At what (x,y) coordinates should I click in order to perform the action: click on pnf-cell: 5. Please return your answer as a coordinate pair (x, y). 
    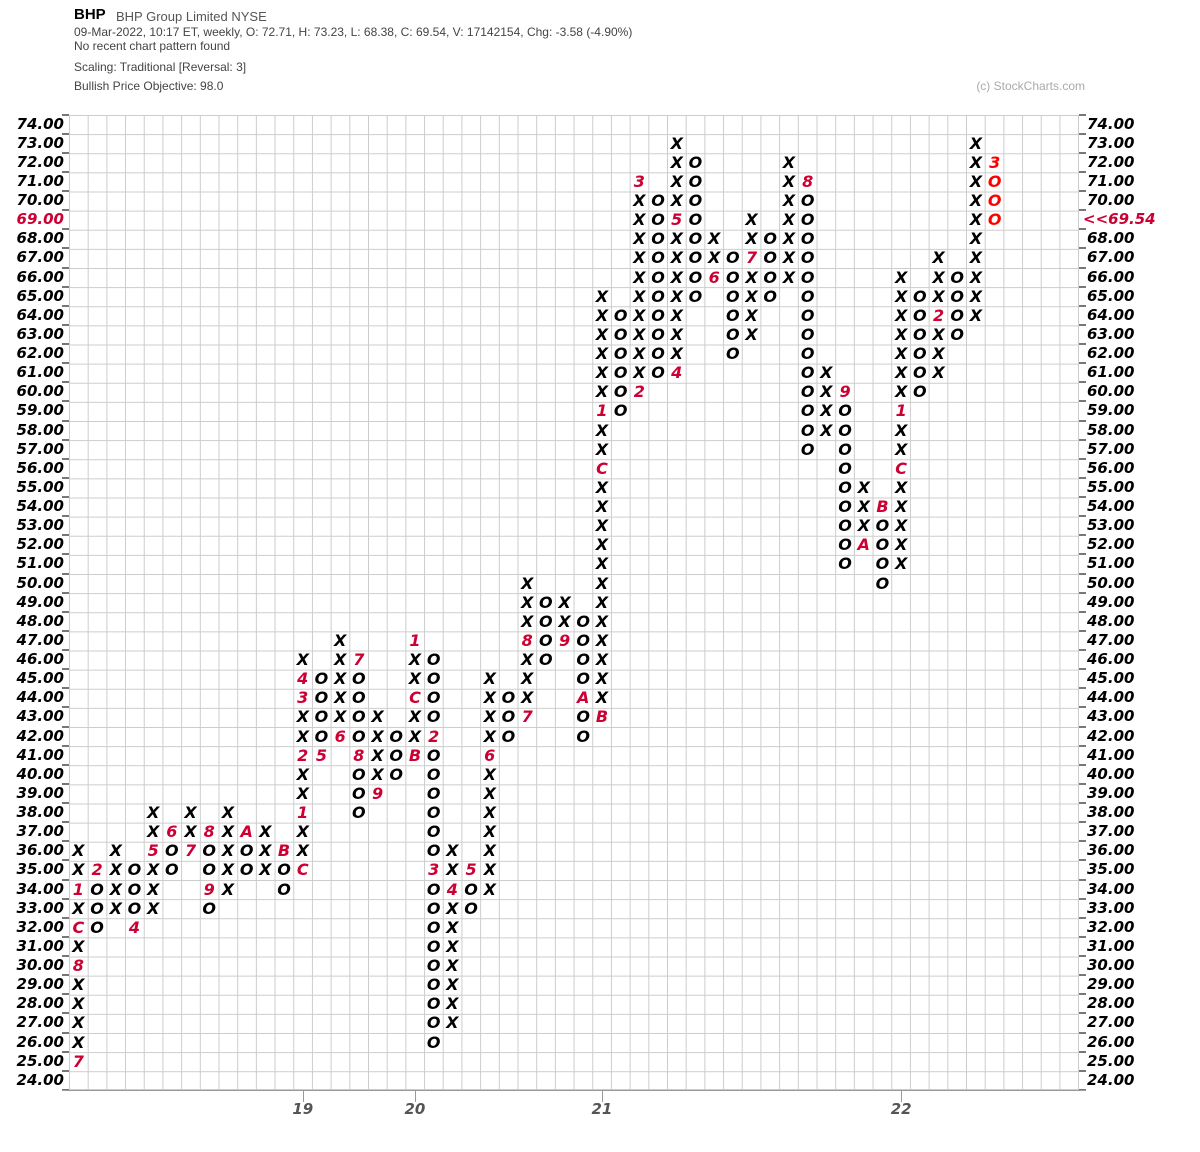
    Looking at the image, I should click on (471, 870).